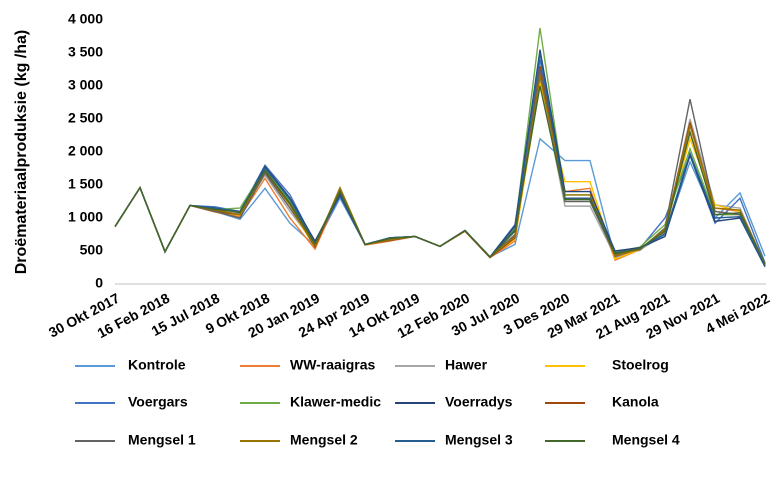 This screenshot has height=477, width=776. What do you see at coordinates (158, 402) in the screenshot?
I see `legend-label: Voergars` at bounding box center [158, 402].